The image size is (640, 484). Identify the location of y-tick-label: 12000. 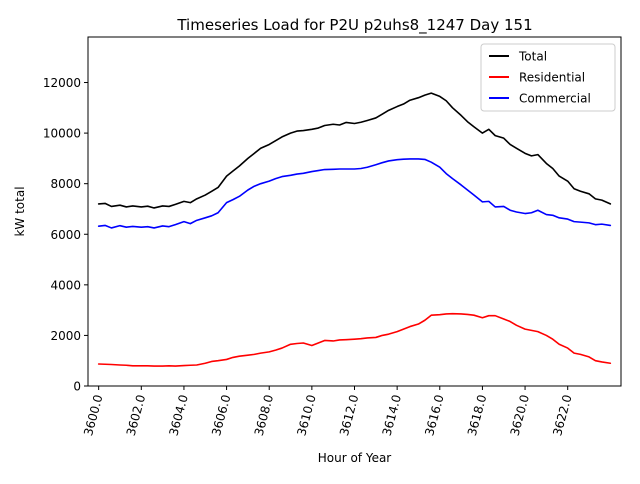
(62, 83).